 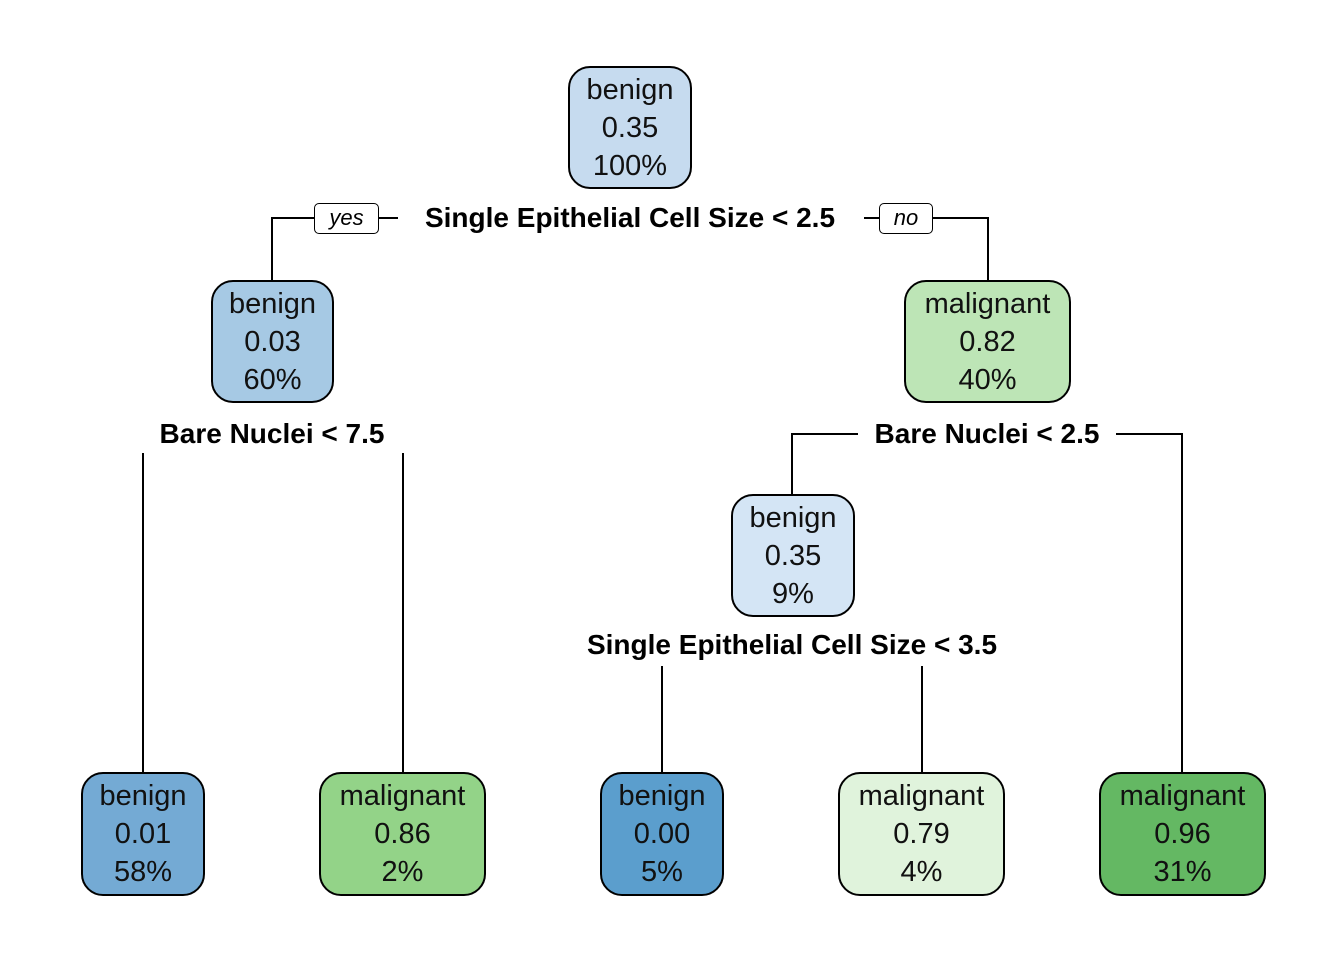 I want to click on node-right-left: benign 0.35 9%, so click(x=793, y=555).